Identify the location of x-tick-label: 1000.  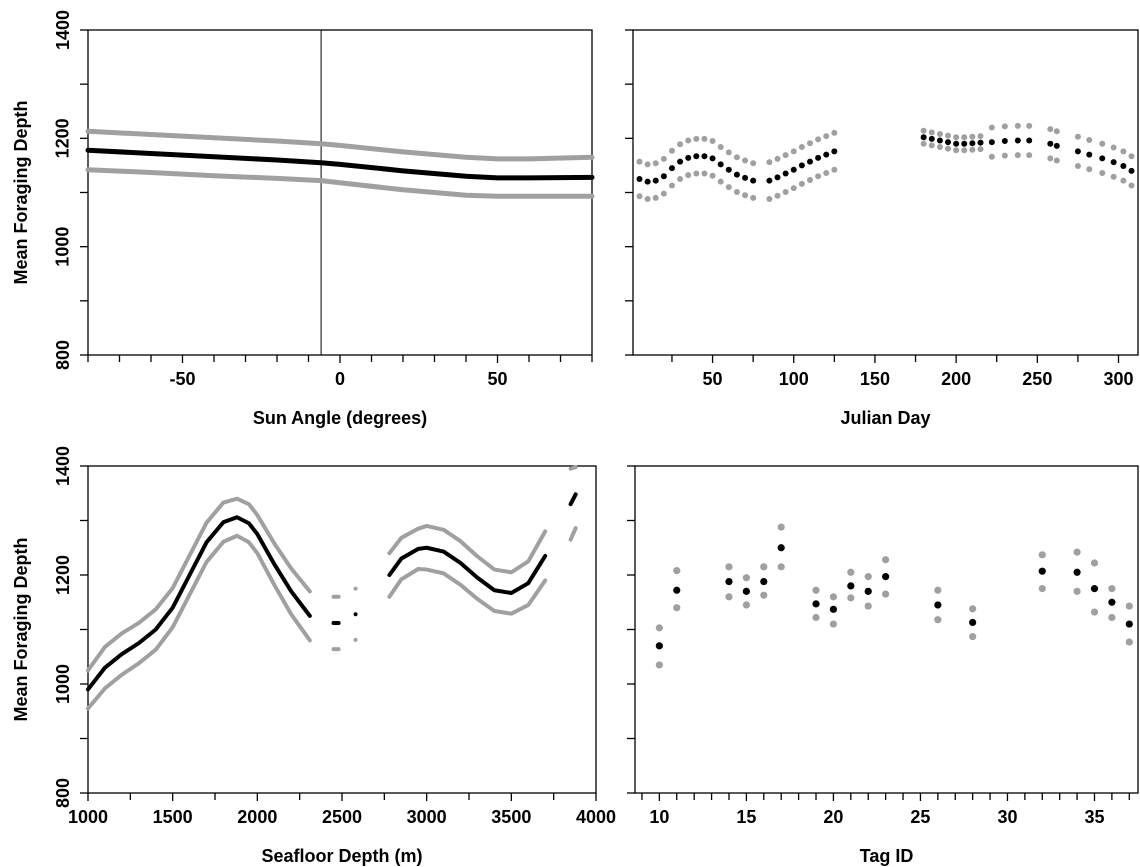
(88, 817).